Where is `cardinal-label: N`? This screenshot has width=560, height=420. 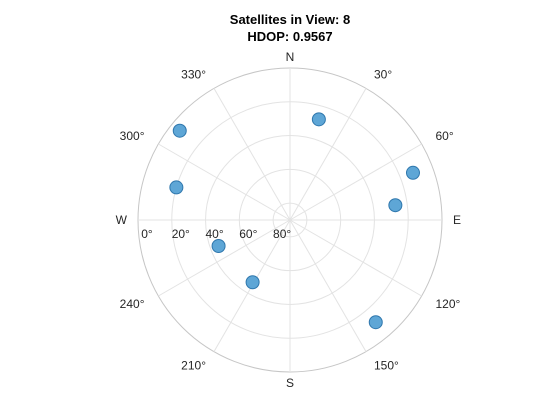 cardinal-label: N is located at coordinates (290, 57).